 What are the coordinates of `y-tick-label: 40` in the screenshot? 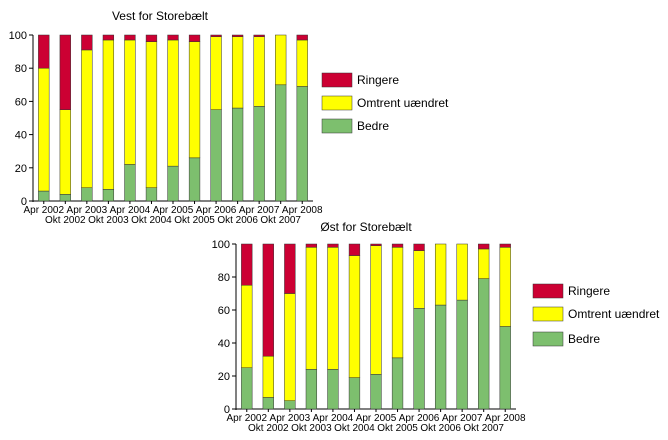 It's located at (21, 136).